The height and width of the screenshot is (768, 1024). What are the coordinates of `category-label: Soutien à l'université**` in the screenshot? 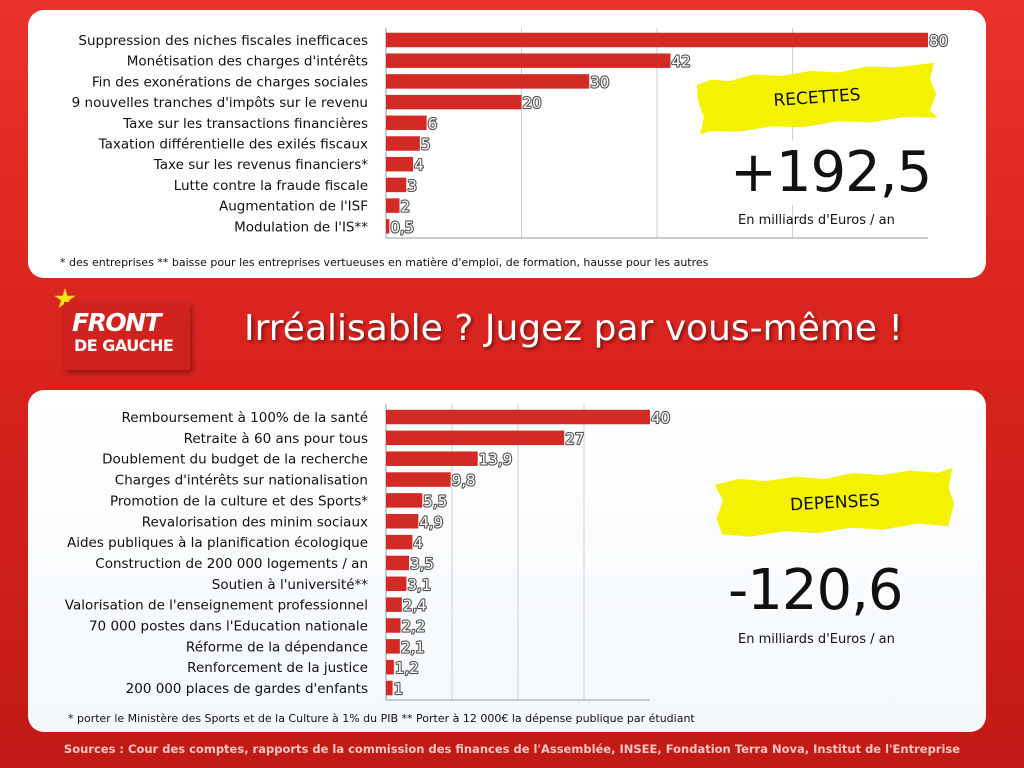 It's located at (290, 585).